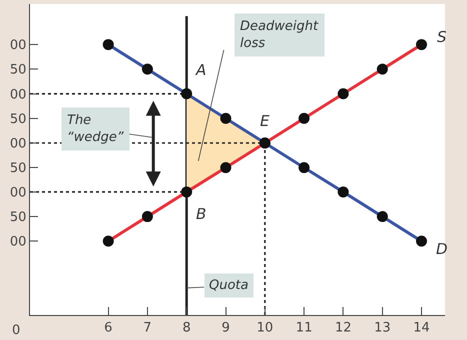 This screenshot has width=467, height=340. I want to click on x-tick-label: 11, so click(304, 328).